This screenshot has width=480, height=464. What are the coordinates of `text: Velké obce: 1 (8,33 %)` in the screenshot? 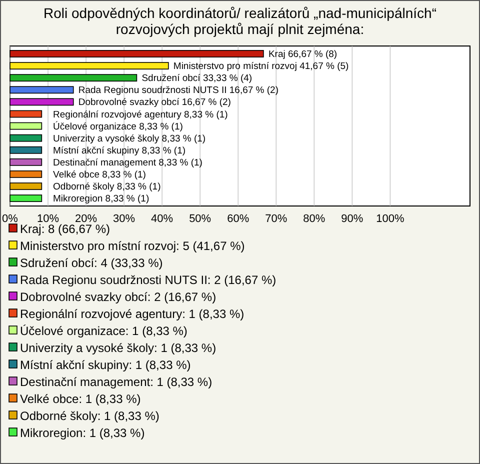 It's located at (80, 399).